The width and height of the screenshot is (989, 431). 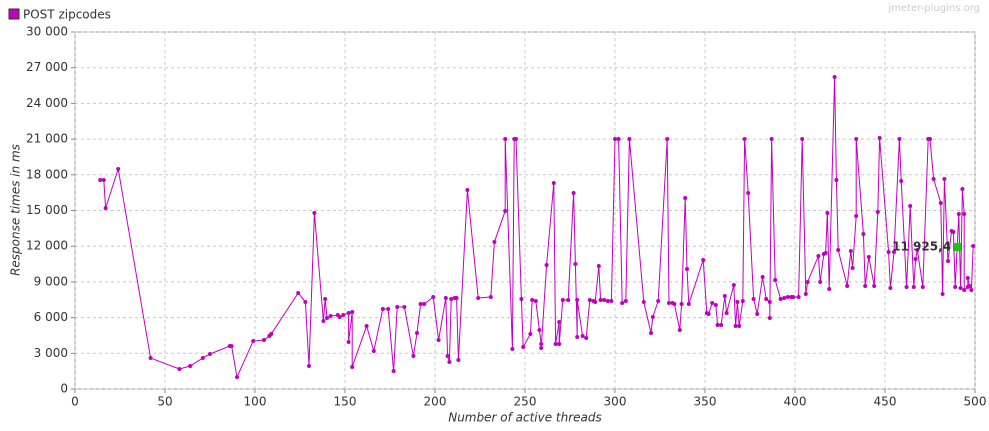 What do you see at coordinates (345, 402) in the screenshot?
I see `x-tick-label: 150` at bounding box center [345, 402].